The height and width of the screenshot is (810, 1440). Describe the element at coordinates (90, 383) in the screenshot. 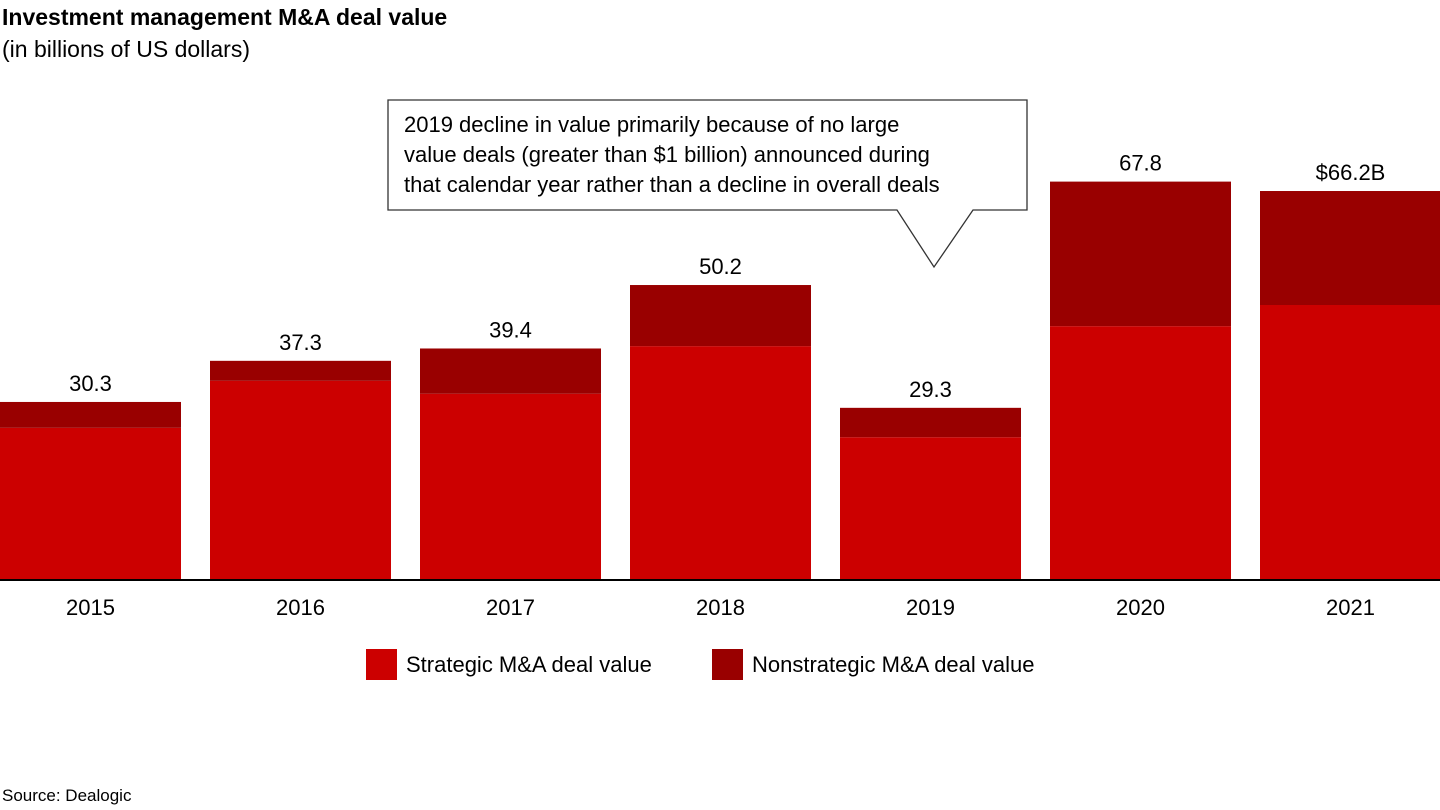

I see `data-label-total: 30.3` at that location.